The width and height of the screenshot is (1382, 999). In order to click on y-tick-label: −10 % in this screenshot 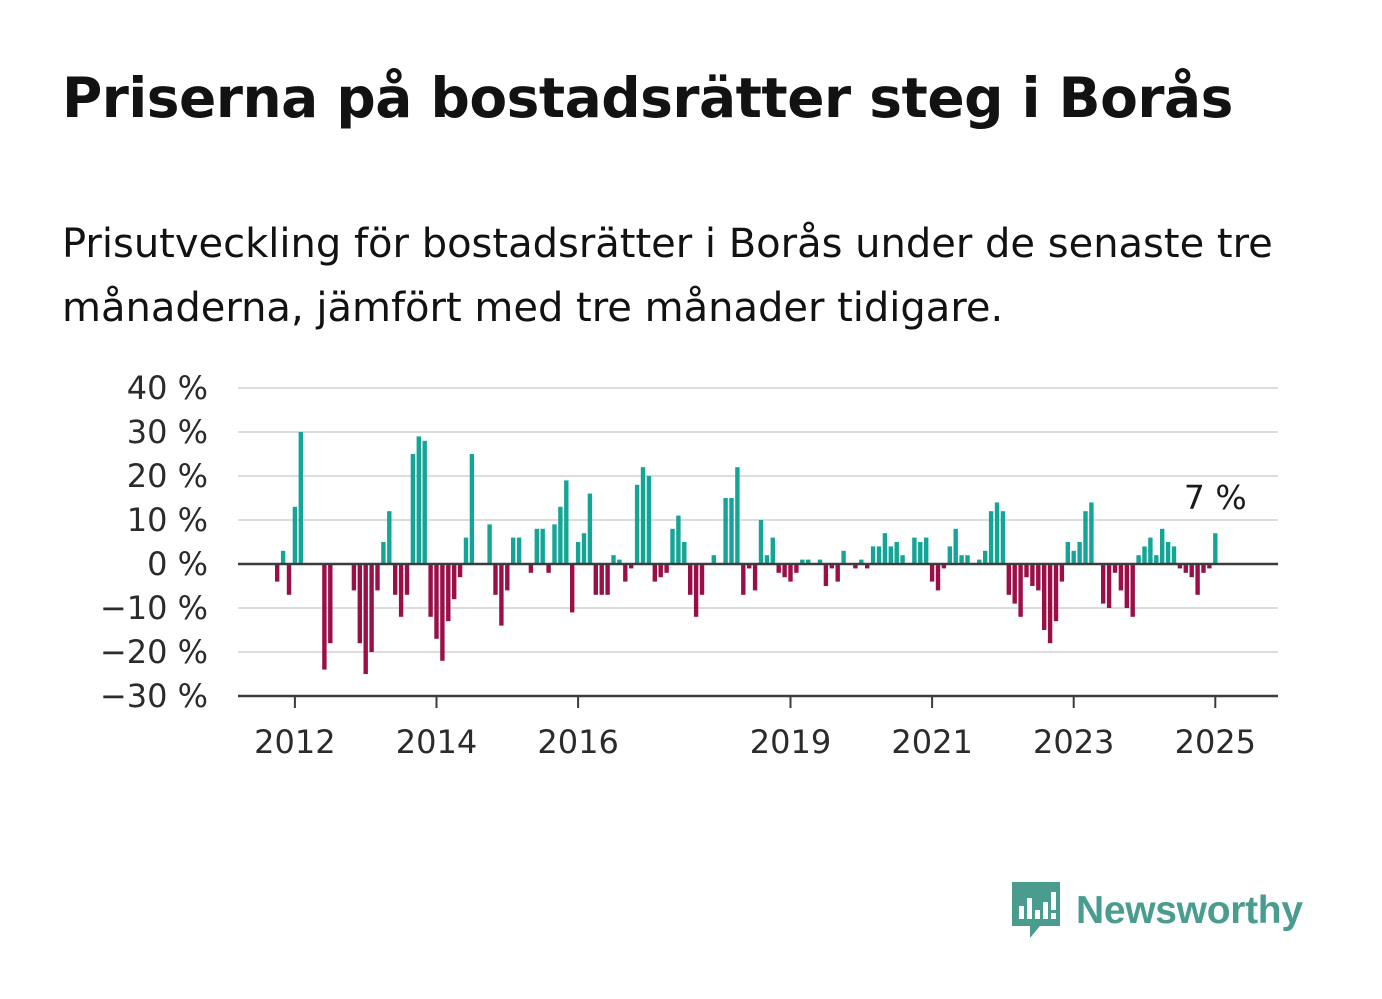, I will do `click(154, 608)`.